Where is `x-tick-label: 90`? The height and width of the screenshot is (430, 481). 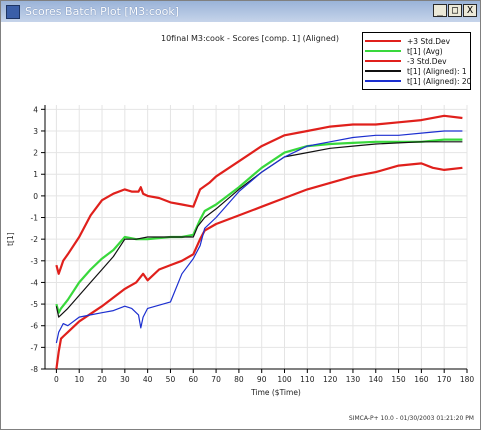 x-tick-label: 90 is located at coordinates (262, 379).